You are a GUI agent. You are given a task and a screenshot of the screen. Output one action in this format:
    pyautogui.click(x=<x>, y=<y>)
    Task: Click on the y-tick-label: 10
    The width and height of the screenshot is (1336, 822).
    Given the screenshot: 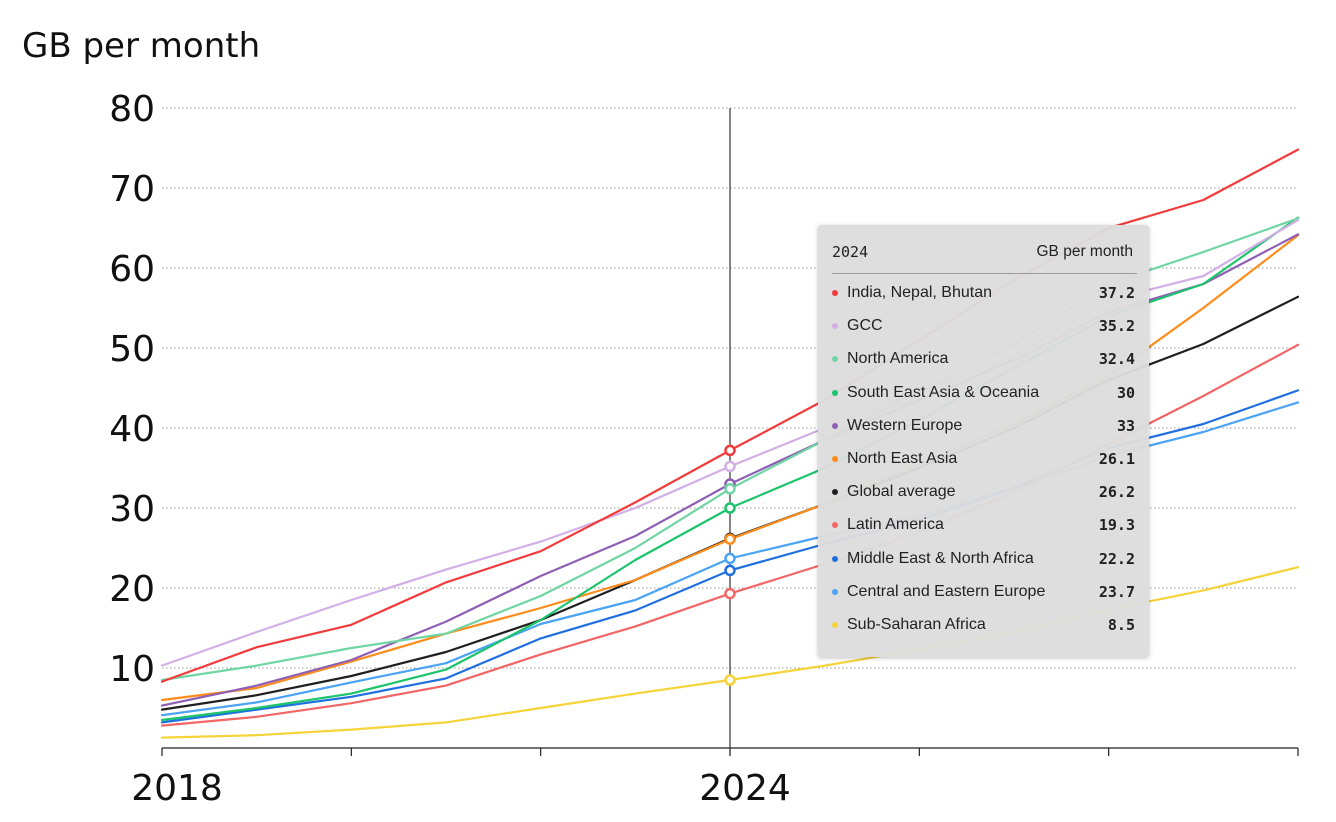 What is the action you would take?
    pyautogui.click(x=132, y=669)
    